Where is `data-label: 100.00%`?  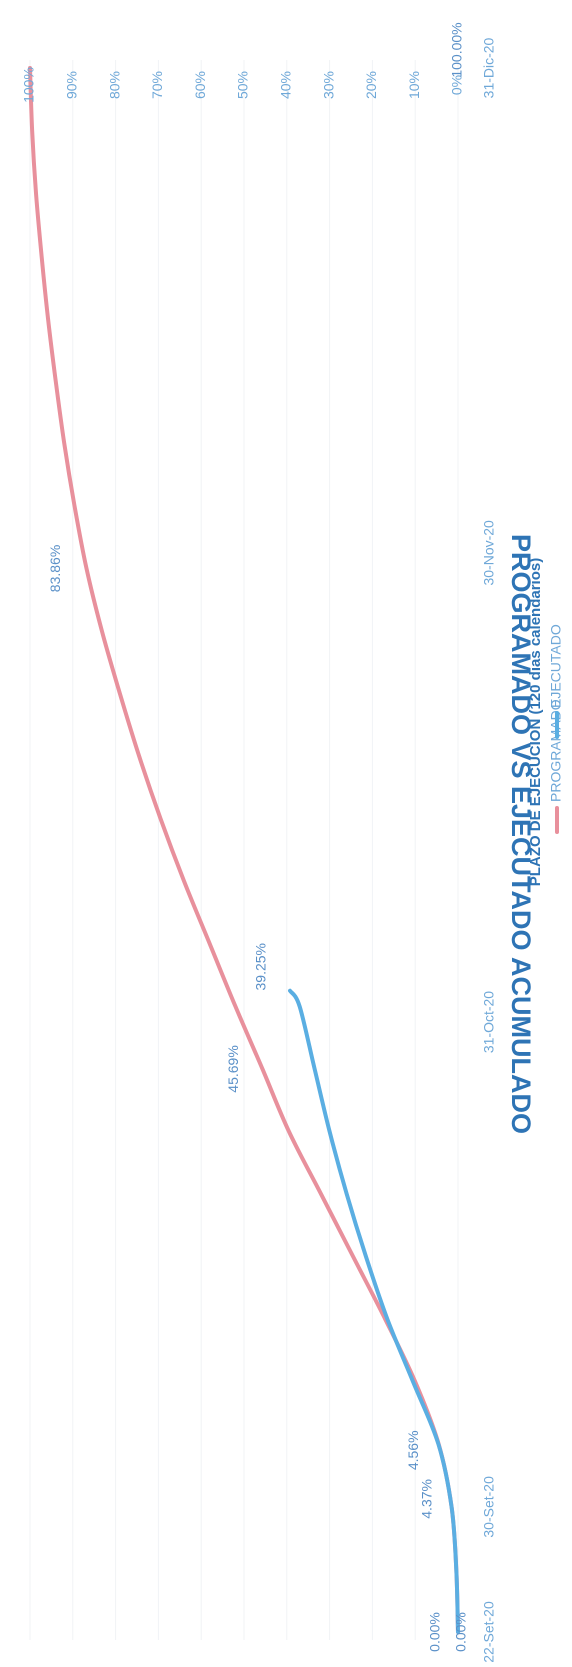
data-label: 100.00% is located at coordinates (457, 49).